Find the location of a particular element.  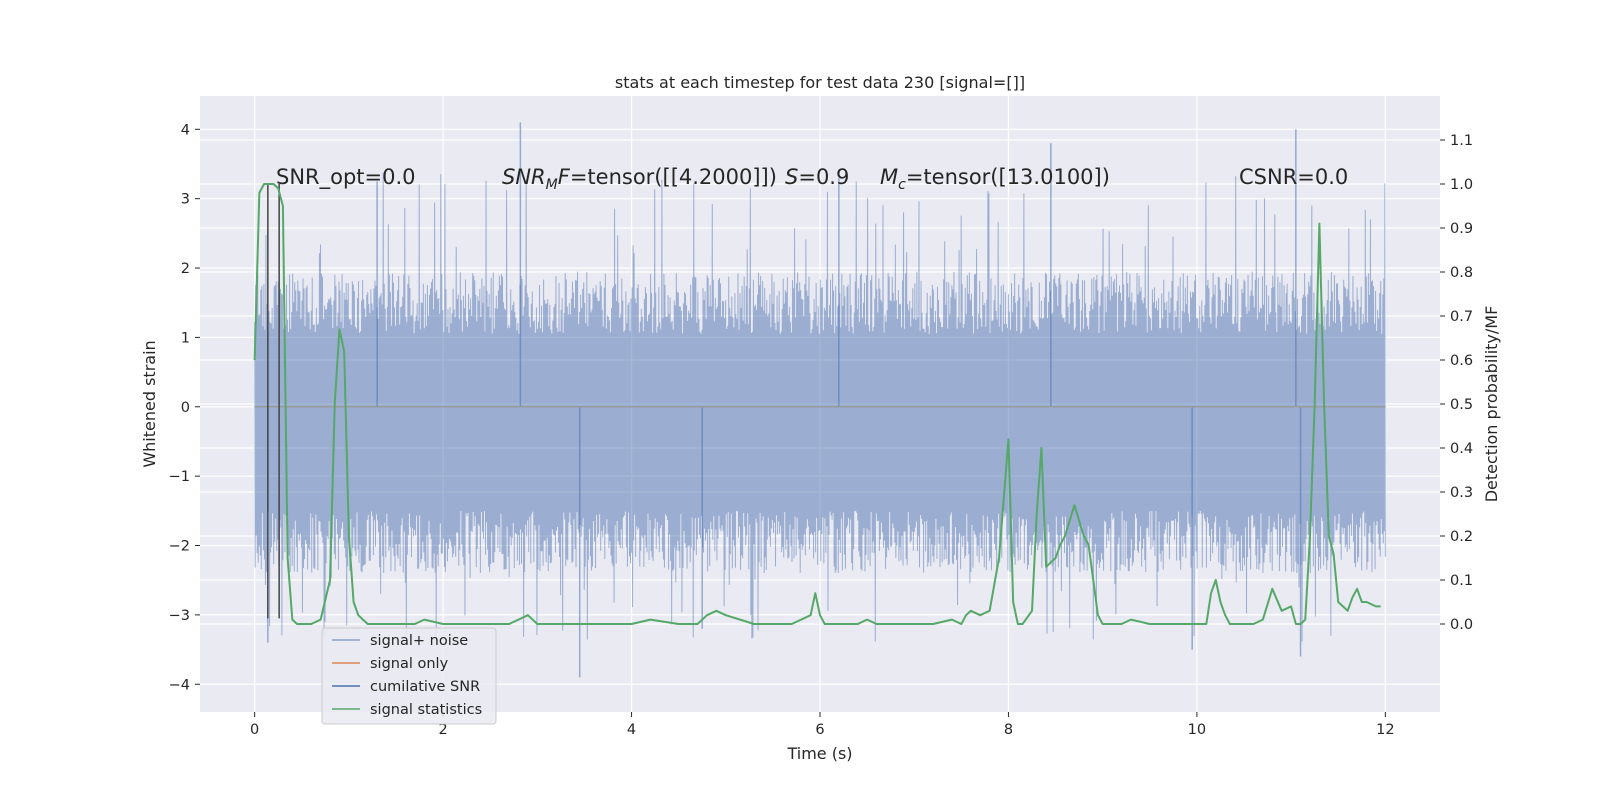

annotation-snr-mf: SNRMF=tensor([[4.2000]]) is located at coordinates (639, 179).